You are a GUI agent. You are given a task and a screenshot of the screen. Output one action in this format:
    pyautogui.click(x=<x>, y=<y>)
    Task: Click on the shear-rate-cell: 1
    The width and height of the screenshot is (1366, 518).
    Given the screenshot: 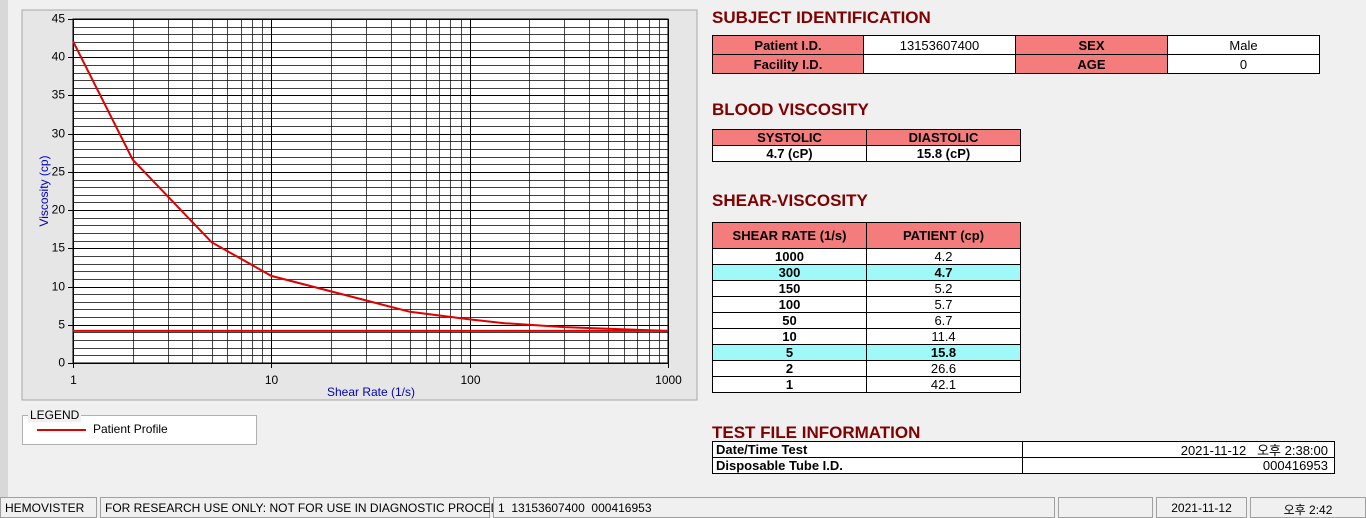 What is the action you would take?
    pyautogui.click(x=789, y=384)
    